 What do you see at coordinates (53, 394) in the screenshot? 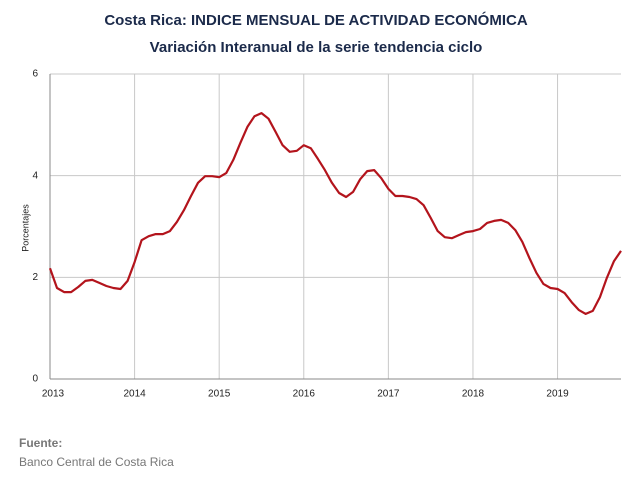
I see `x-tick-label: 2013` at bounding box center [53, 394].